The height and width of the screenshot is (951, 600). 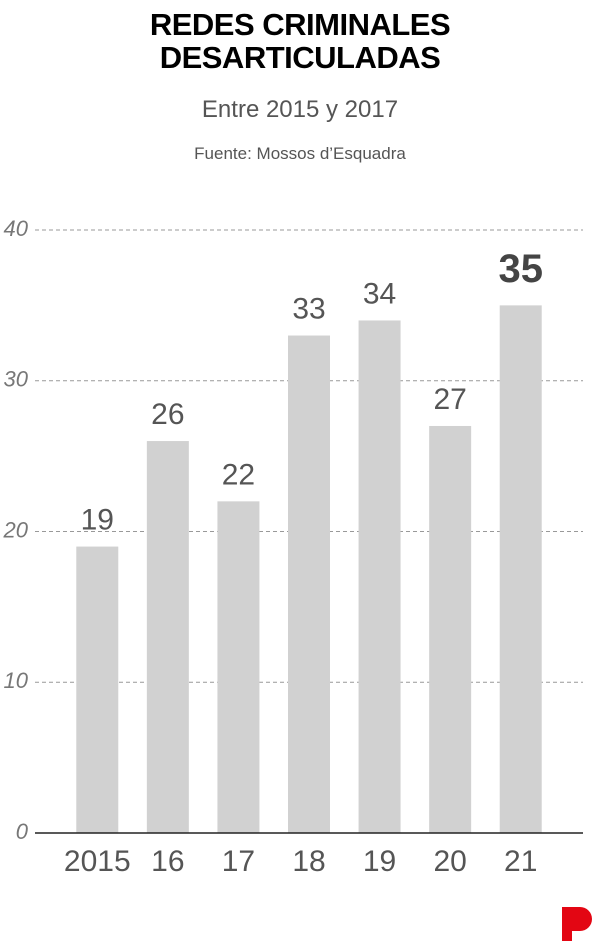 I want to click on y-tick-label: 10, so click(x=16, y=680).